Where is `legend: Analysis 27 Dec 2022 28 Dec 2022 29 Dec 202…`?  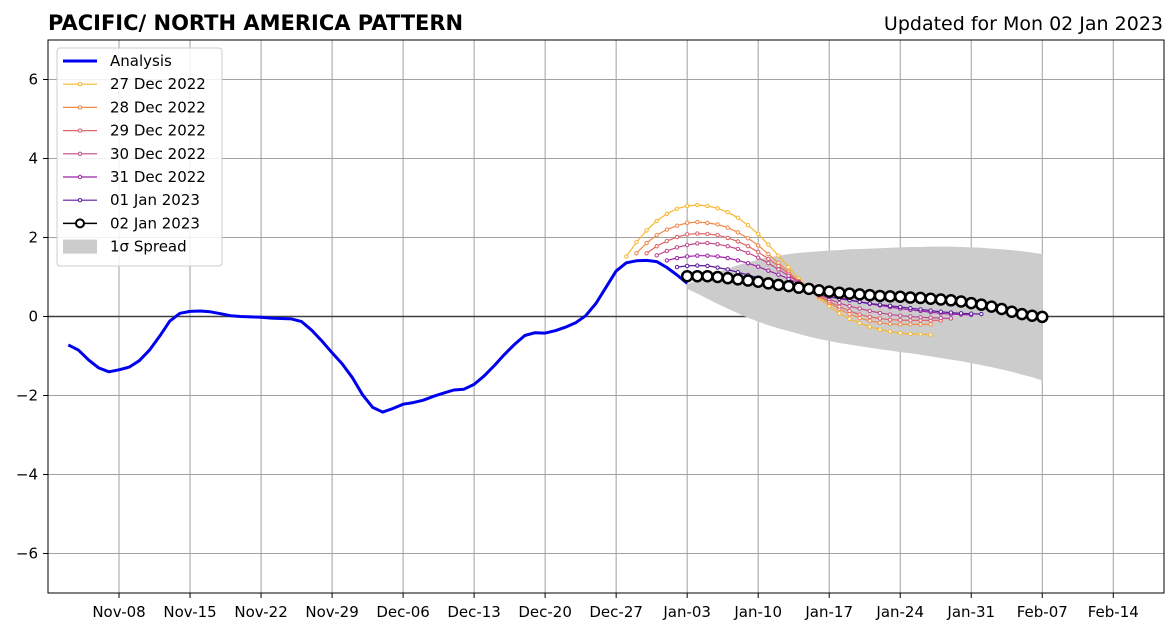 legend: Analysis 27 Dec 2022 28 Dec 2022 29 Dec 202… is located at coordinates (139, 157).